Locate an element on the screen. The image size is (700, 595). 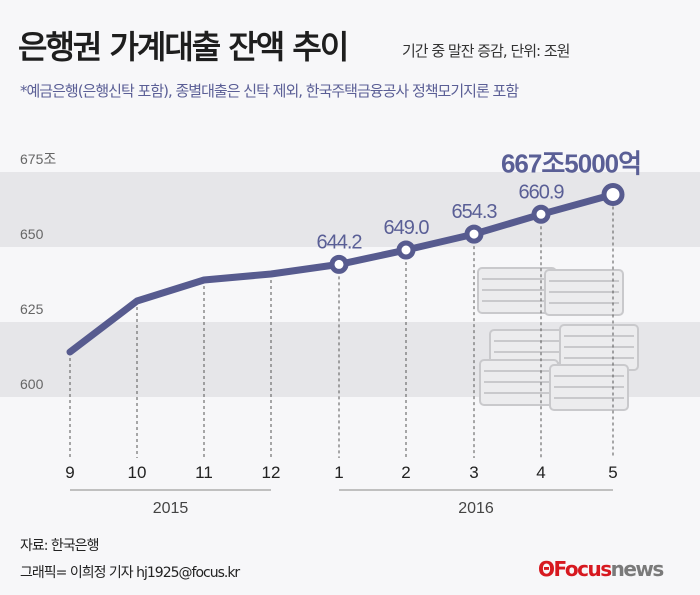
data-label: 654.3 is located at coordinates (474, 212).